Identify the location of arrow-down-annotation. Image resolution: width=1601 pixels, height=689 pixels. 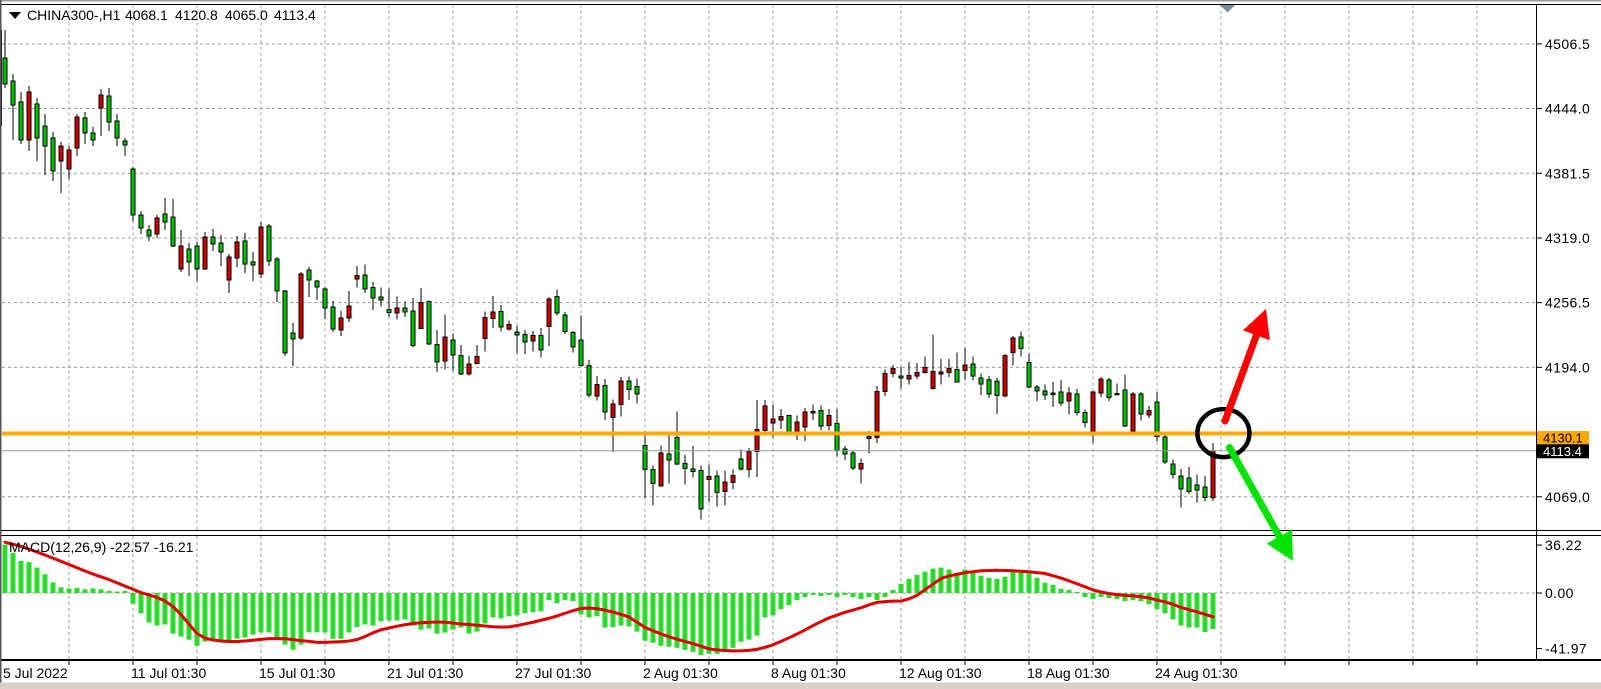
(1255, 494).